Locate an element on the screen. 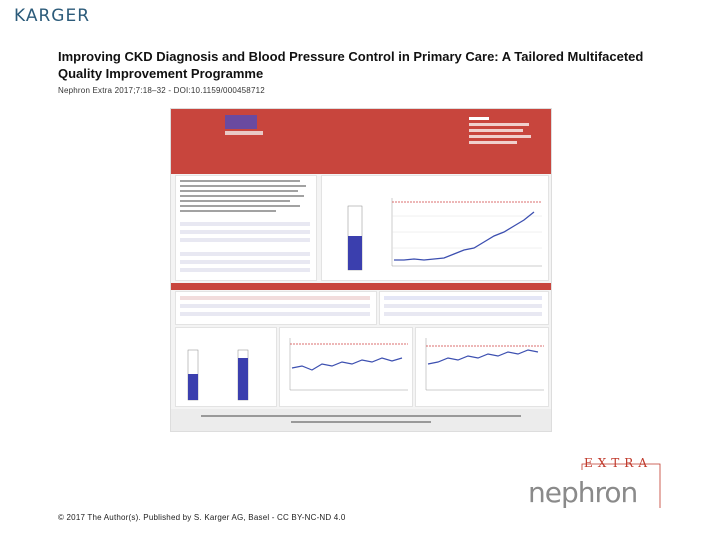 This screenshot has height=540, width=720. journal-logo-name: nephron is located at coordinates (583, 492).